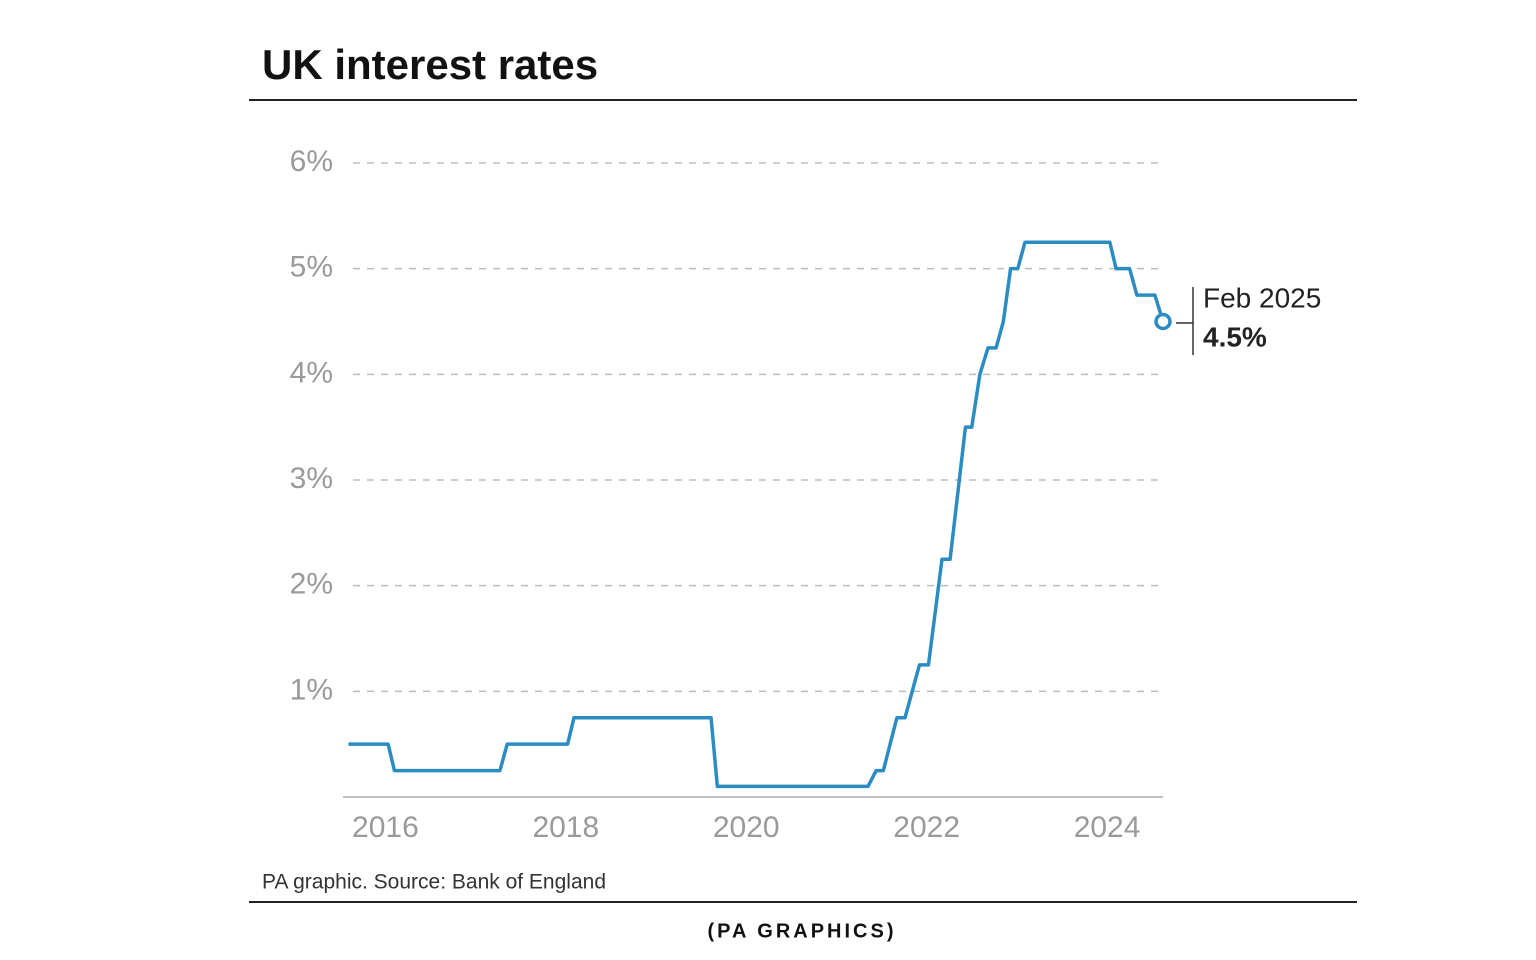 Image resolution: width=1536 pixels, height=960 pixels. I want to click on x-tick-label: 2016, so click(385, 827).